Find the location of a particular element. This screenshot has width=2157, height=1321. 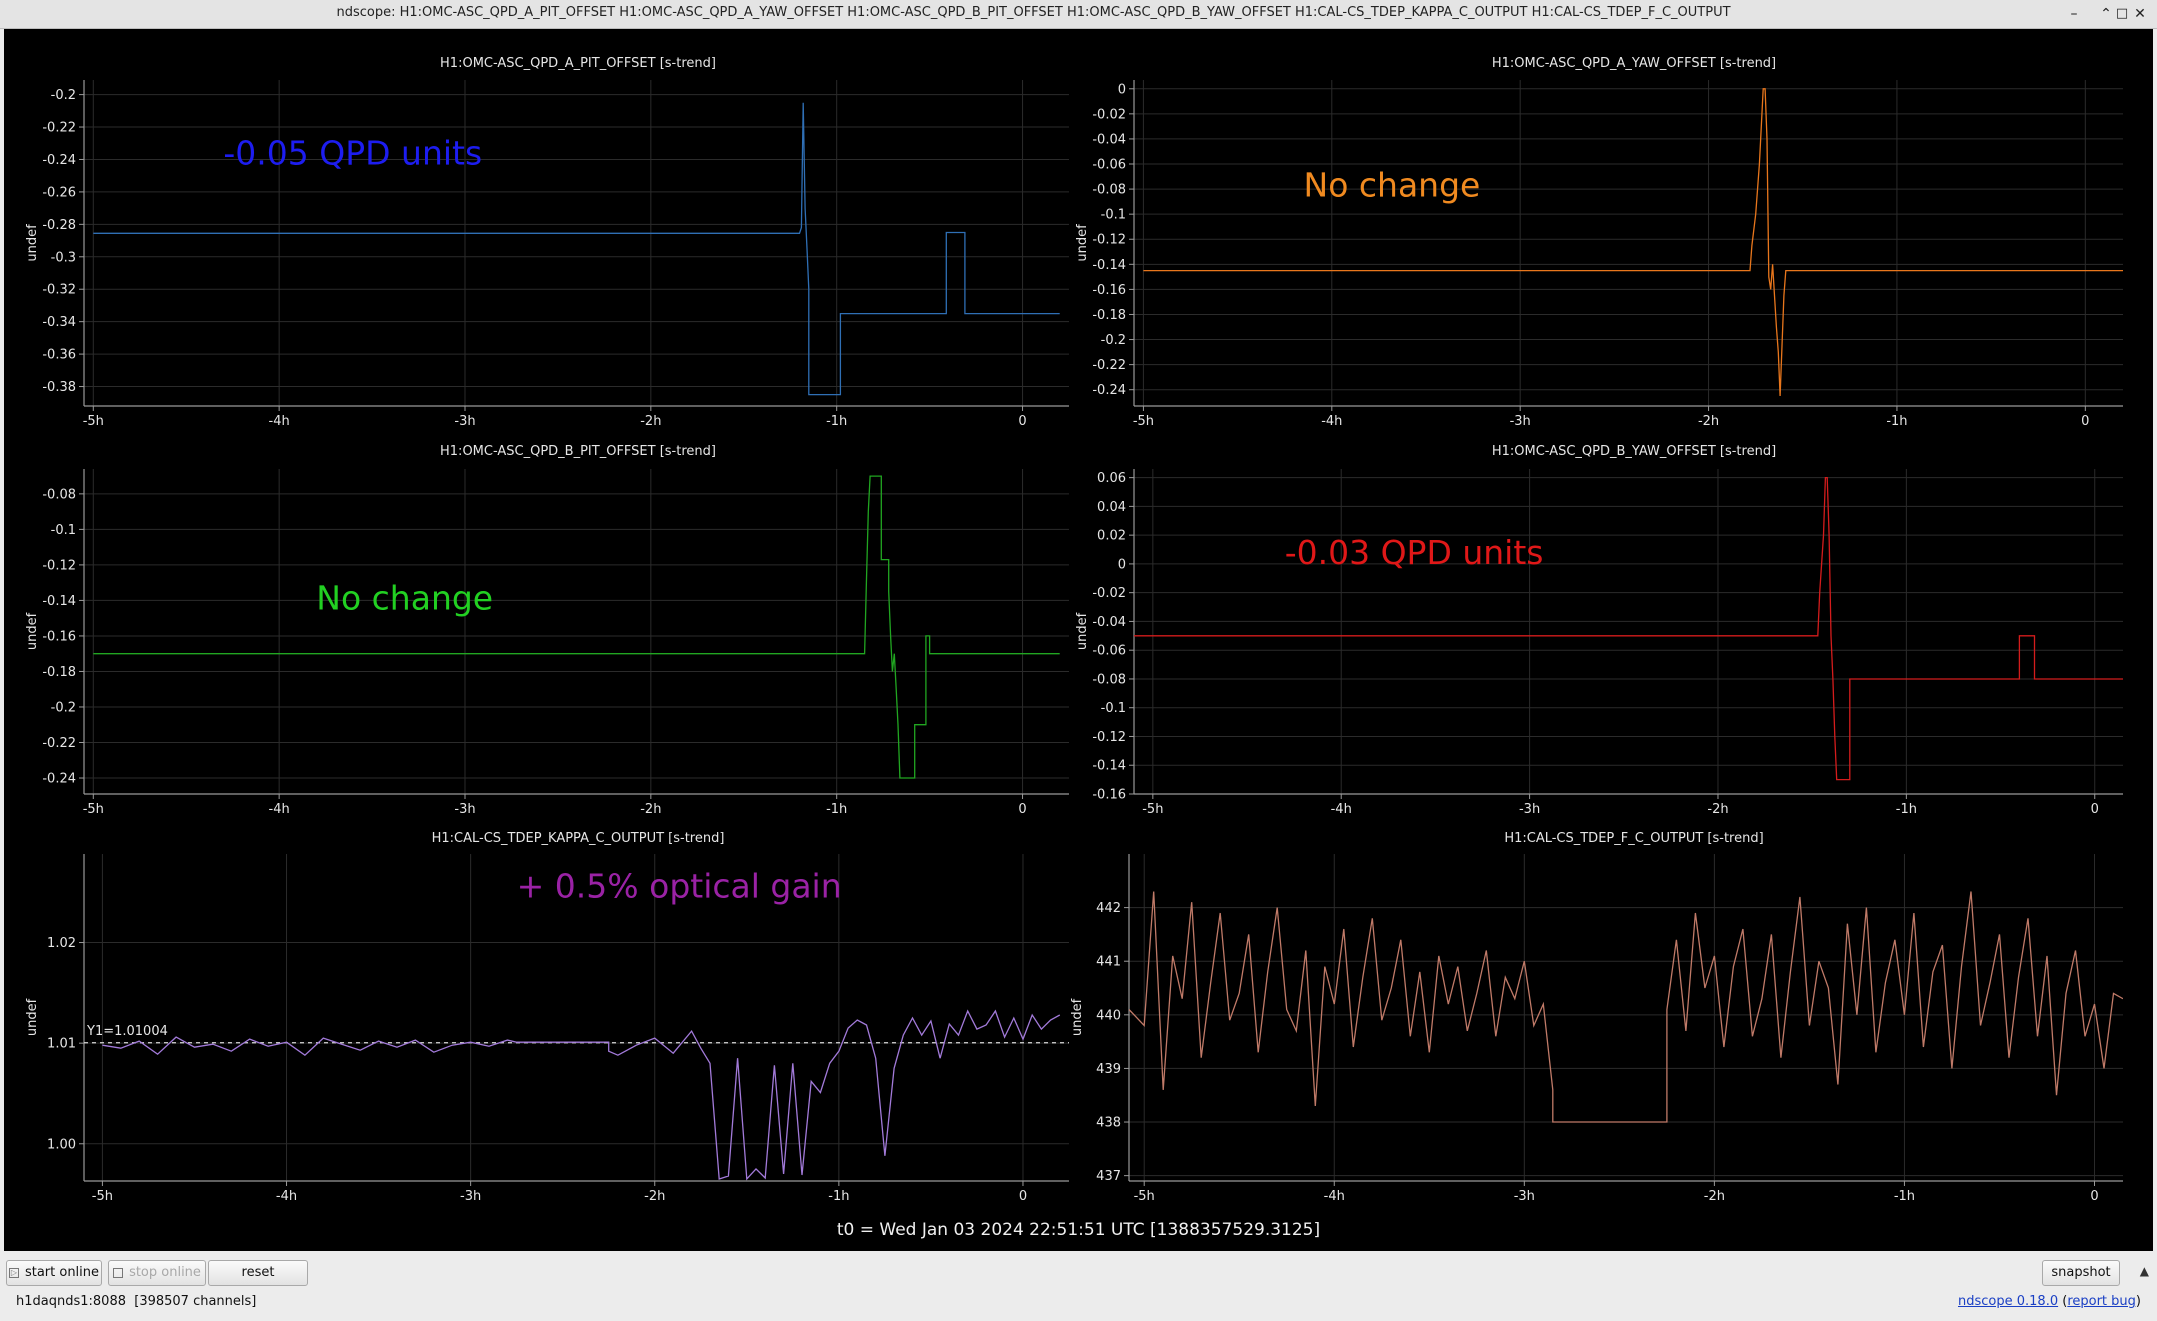

restore-icon: ⌃ is located at coordinates (2106, 14).